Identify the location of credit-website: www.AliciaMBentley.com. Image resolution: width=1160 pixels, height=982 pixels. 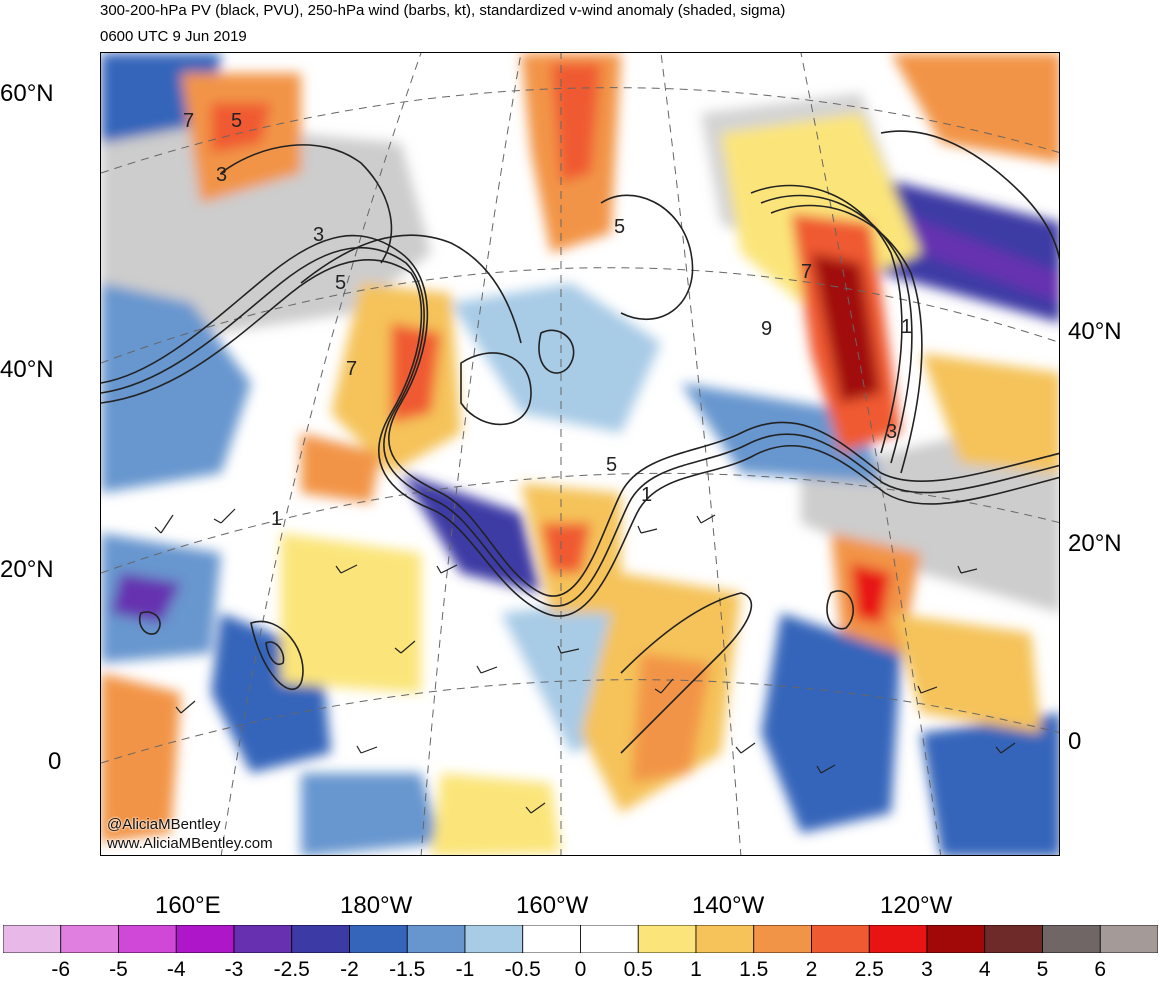
(190, 843).